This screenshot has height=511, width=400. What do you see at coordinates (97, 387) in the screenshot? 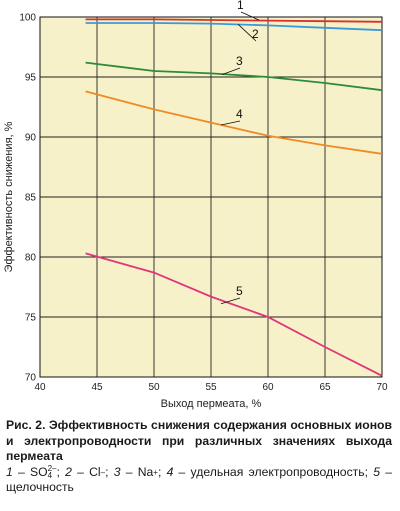
I see `x-tick-label: 45` at bounding box center [97, 387].